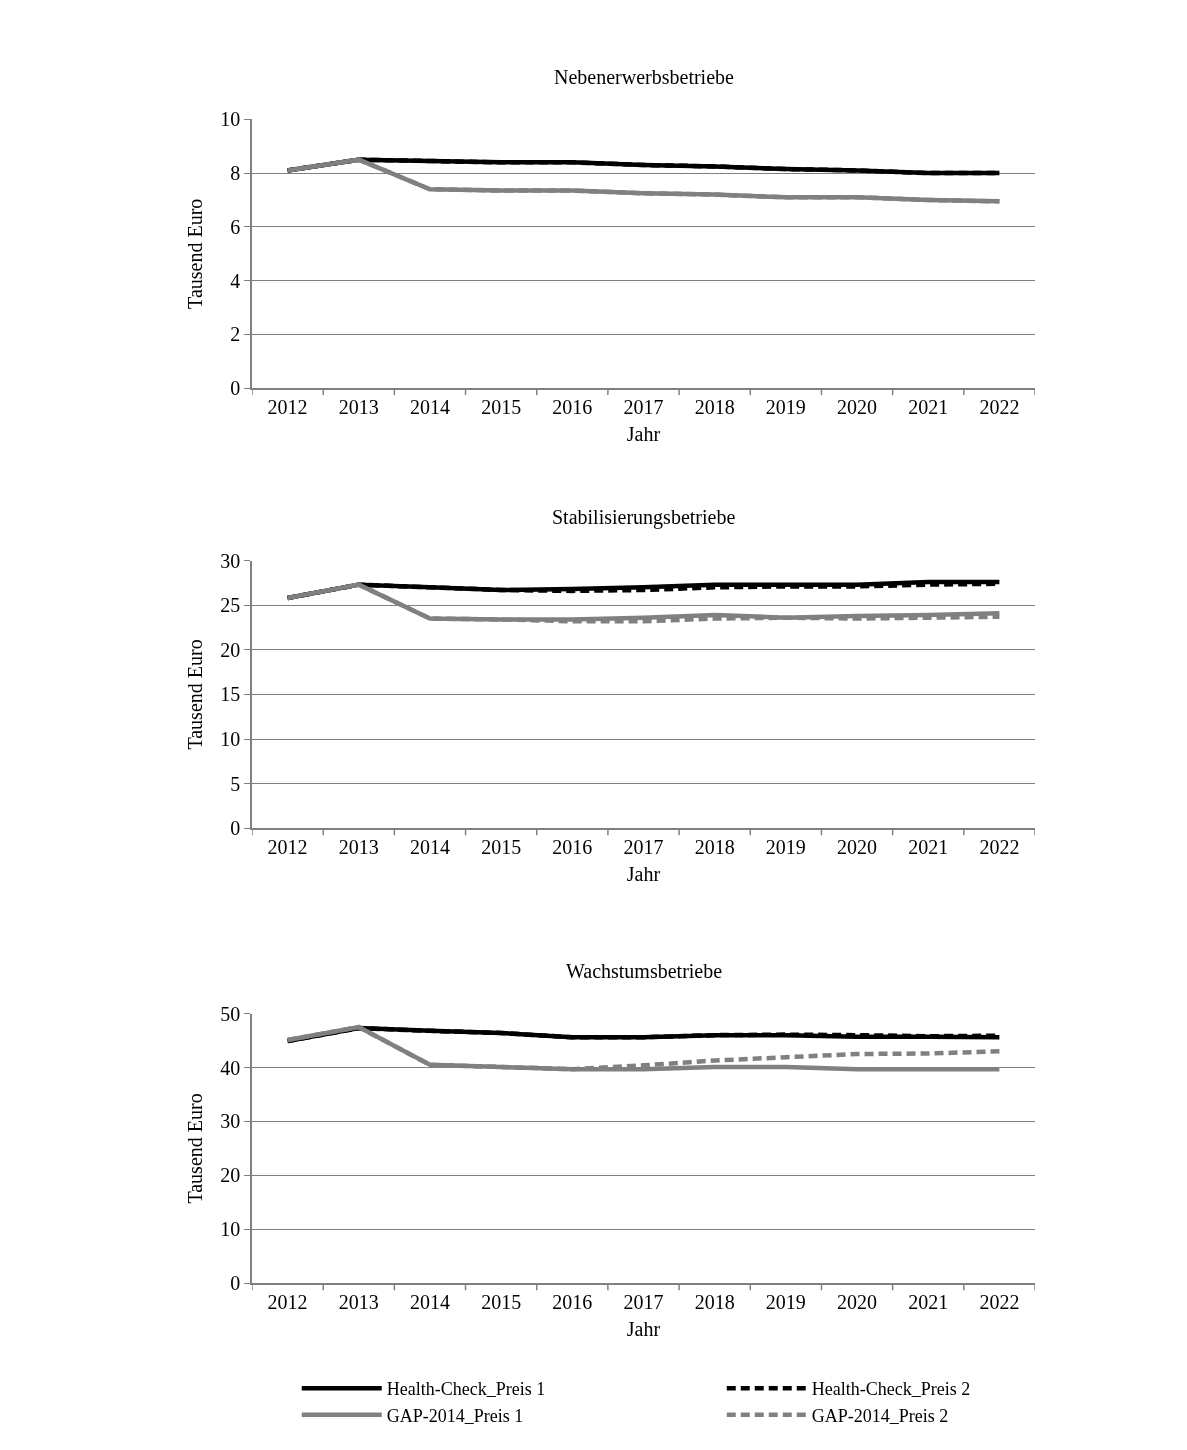 This screenshot has height=1450, width=1187. I want to click on y-tick-label: 4, so click(235, 280).